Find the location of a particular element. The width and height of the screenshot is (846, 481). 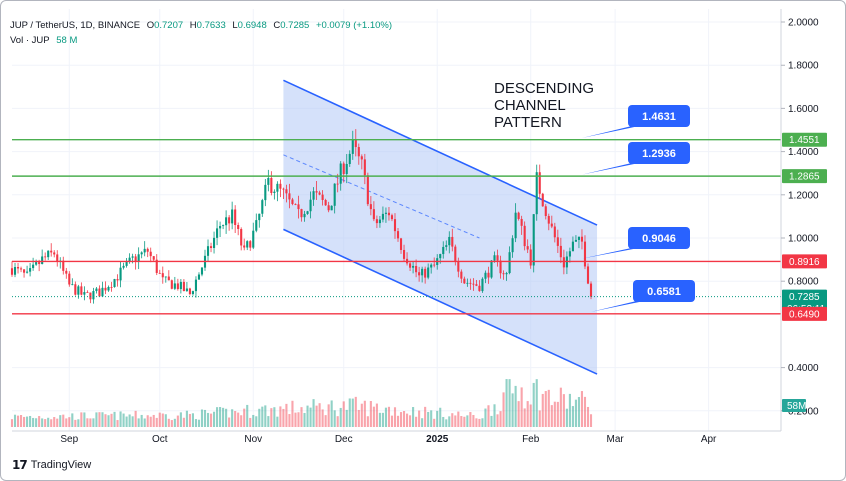

callout-pointer is located at coordinates (612, 131).